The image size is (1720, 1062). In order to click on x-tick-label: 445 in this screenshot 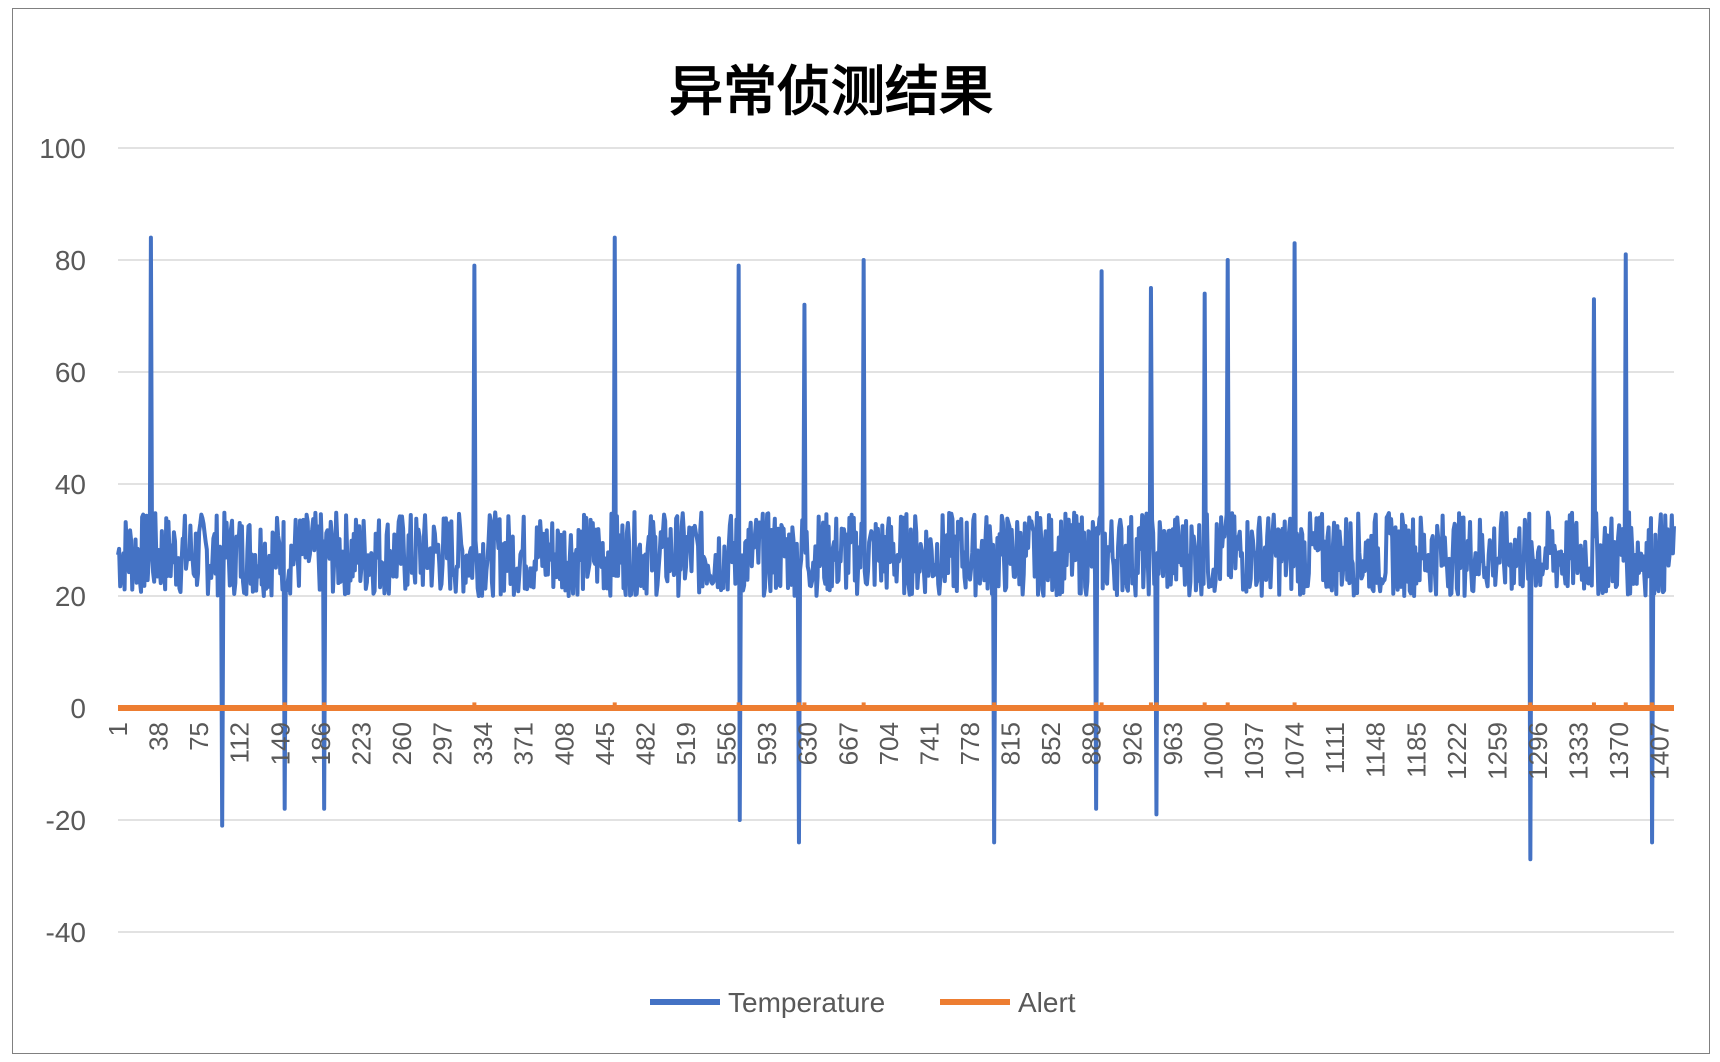, I will do `click(605, 743)`.